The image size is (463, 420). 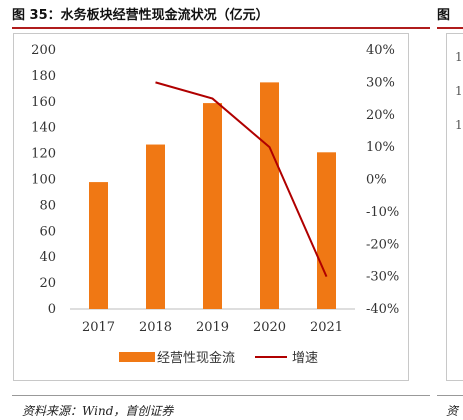 I want to click on source-rule-left, so click(x=221, y=395).